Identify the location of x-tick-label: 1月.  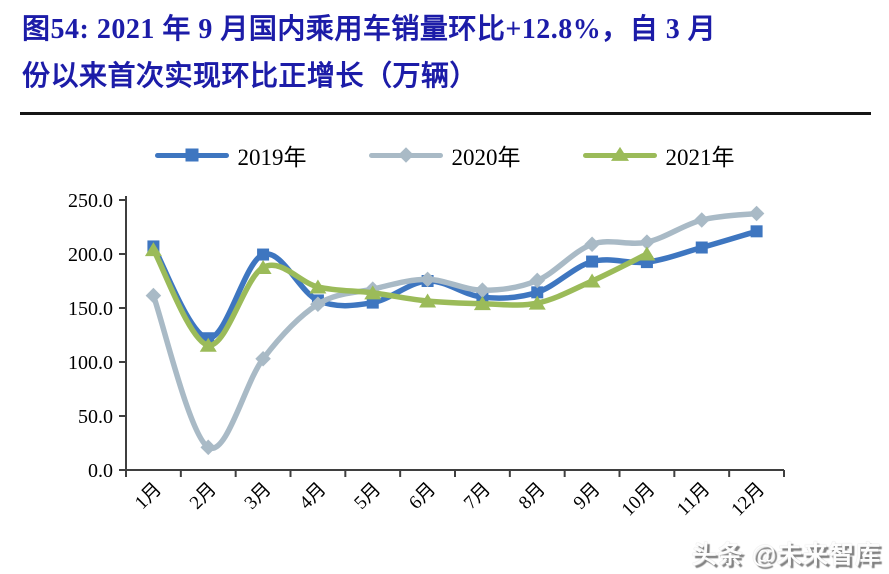
(148, 496).